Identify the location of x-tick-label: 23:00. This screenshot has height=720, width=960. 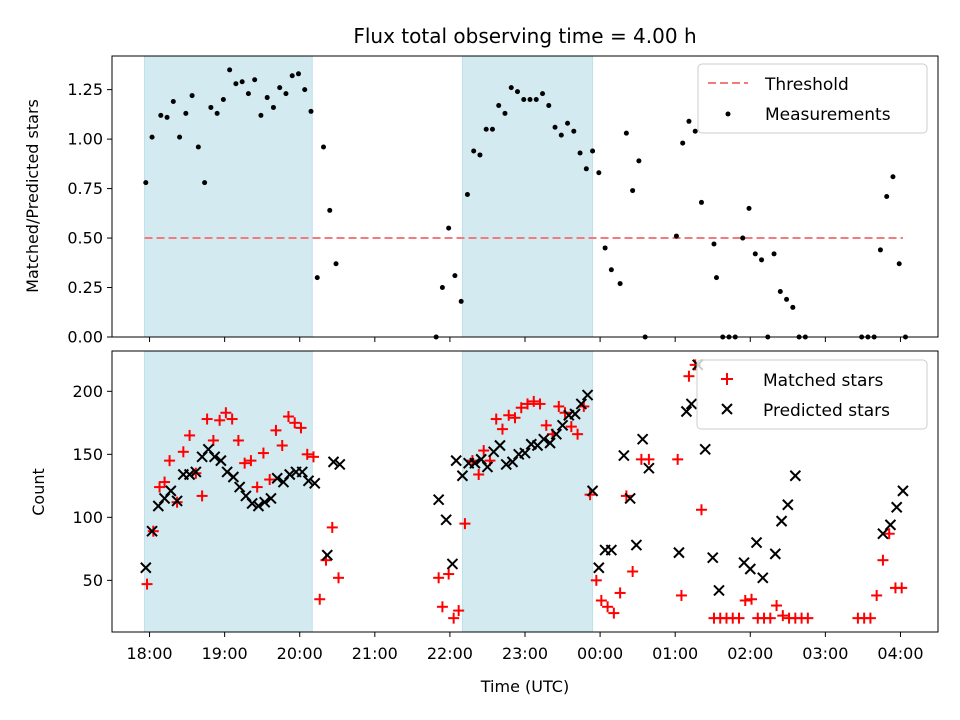
(525, 653).